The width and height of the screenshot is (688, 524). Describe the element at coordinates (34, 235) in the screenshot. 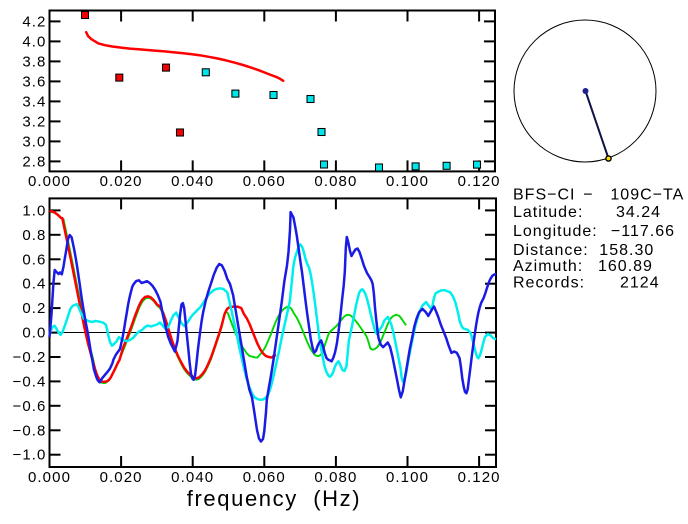

I see `svg-text: 0.8` at that location.